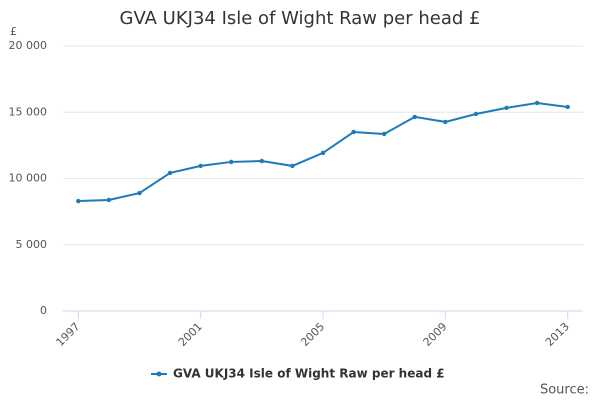  I want to click on x-tick-label: 2009, so click(435, 334).